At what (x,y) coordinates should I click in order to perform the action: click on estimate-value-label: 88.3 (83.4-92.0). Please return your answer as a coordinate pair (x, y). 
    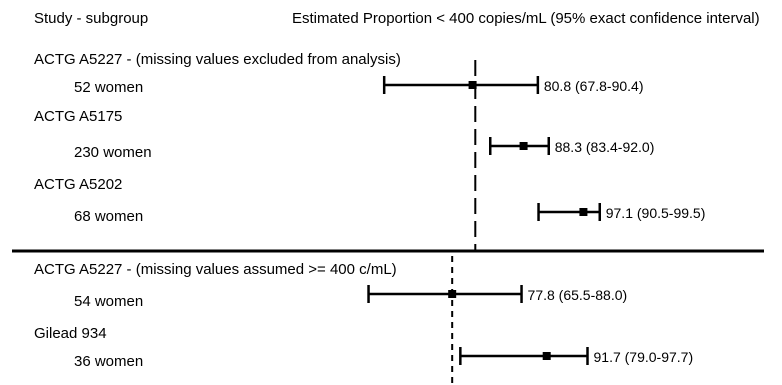
    Looking at the image, I should click on (605, 147).